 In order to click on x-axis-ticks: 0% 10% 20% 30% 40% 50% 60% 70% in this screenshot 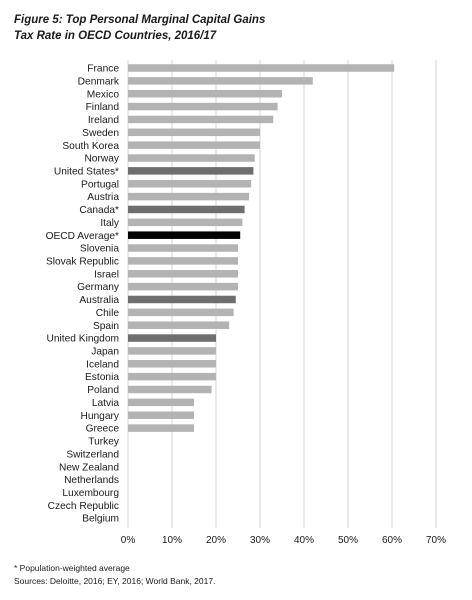, I will do `click(283, 540)`.